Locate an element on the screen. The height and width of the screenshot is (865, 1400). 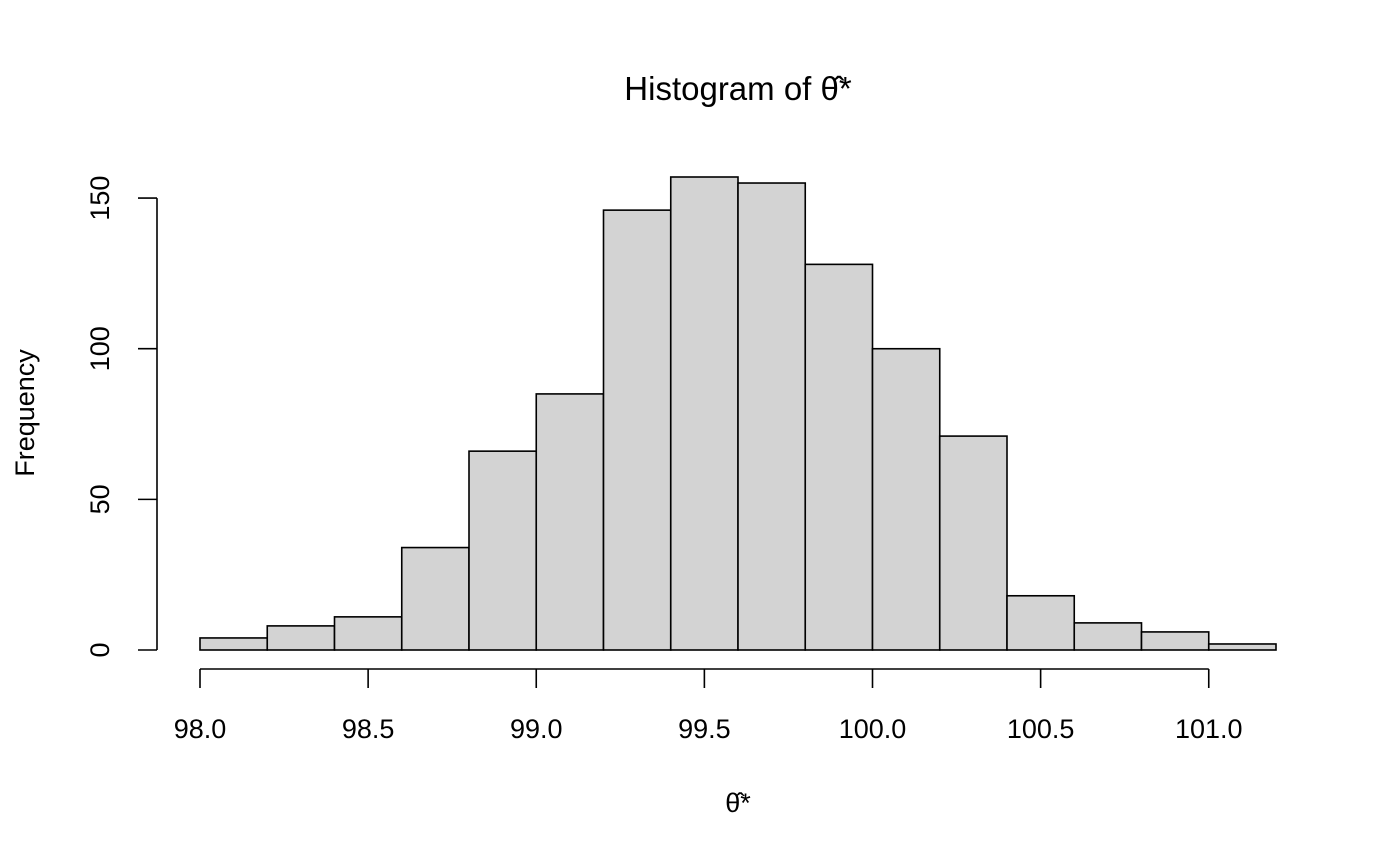
x-axis: 98.0 98.5 99.0 99.5 100.0 100.5 101.0 is located at coordinates (708, 706).